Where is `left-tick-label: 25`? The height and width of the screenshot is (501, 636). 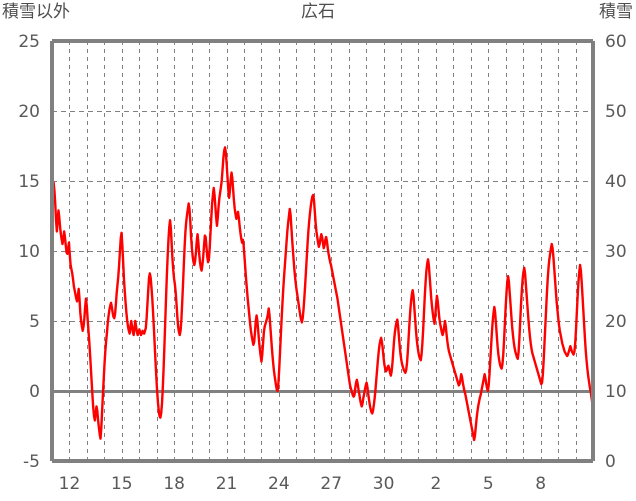 left-tick-label: 25 is located at coordinates (29, 42).